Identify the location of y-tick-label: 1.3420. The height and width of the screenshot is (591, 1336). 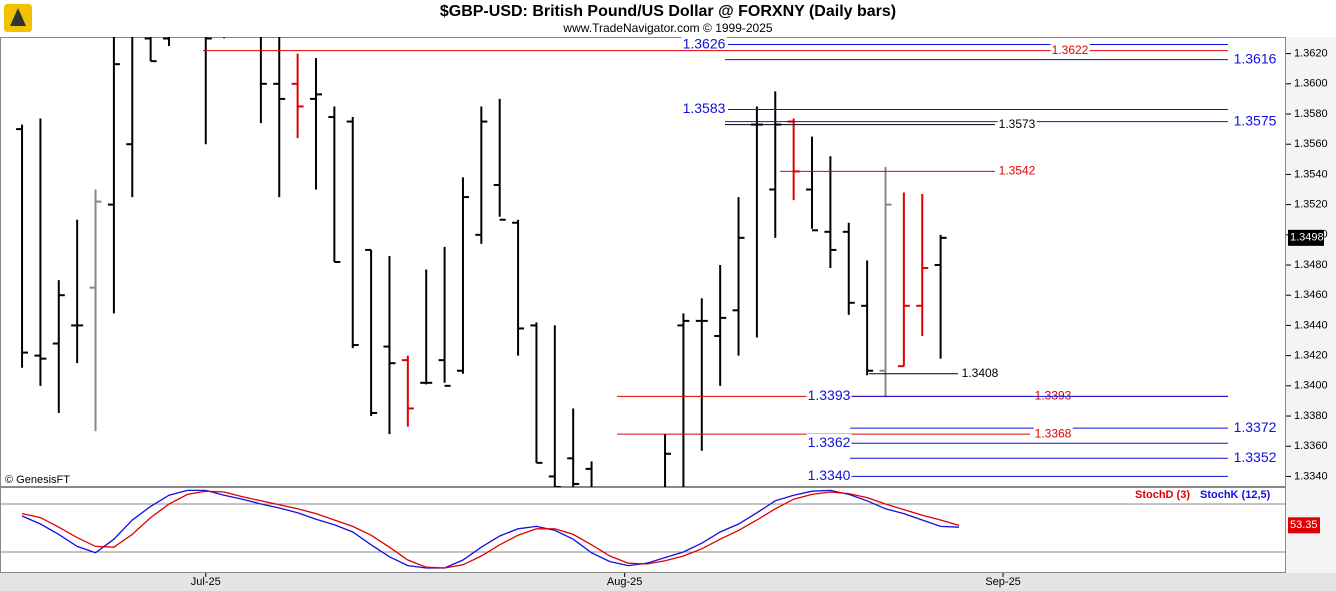
(1311, 356).